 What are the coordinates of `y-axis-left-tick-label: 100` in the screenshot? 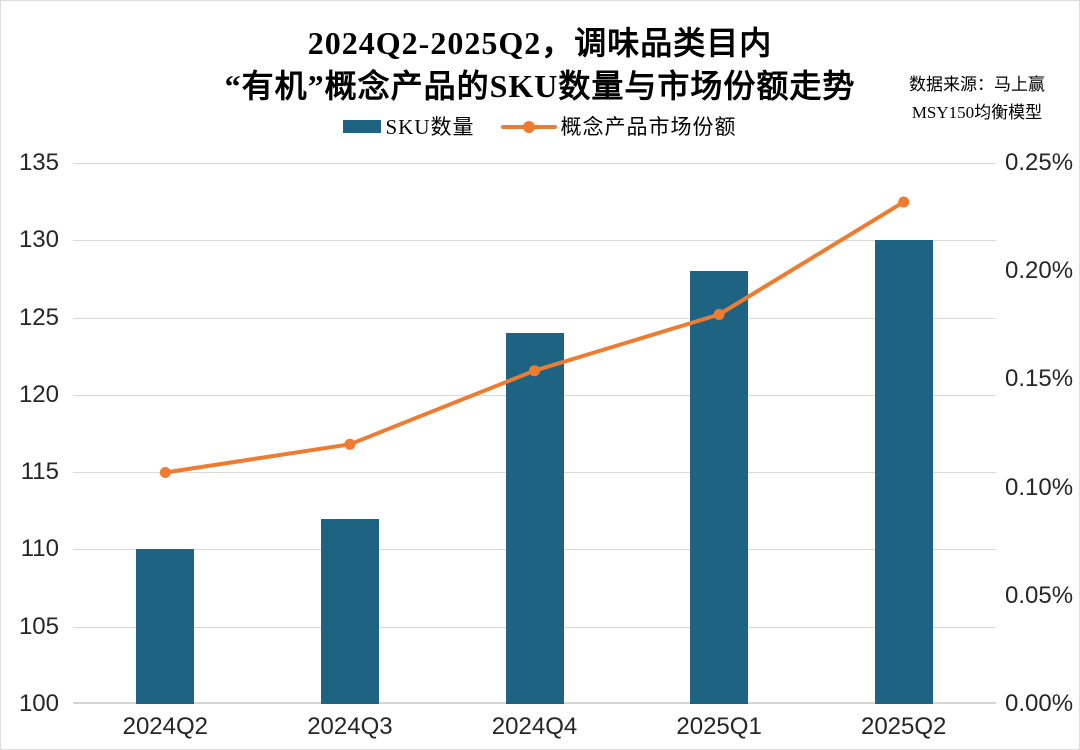 It's located at (38, 703).